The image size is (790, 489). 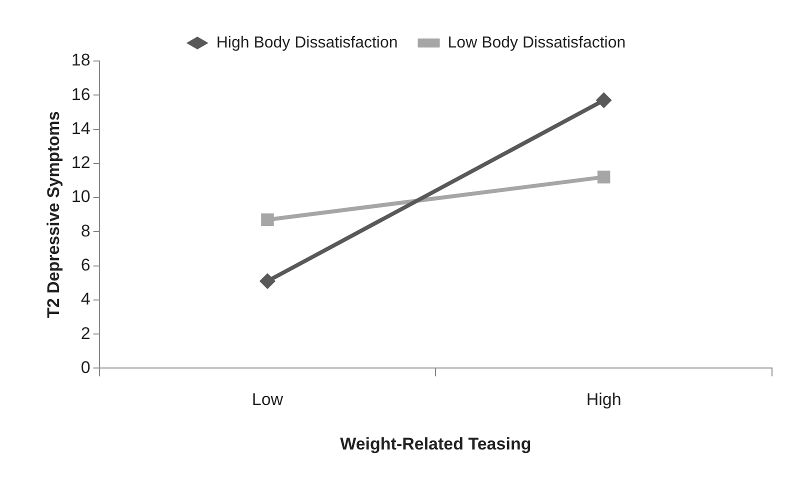 I want to click on y-tick-label: 0, so click(x=85, y=367).